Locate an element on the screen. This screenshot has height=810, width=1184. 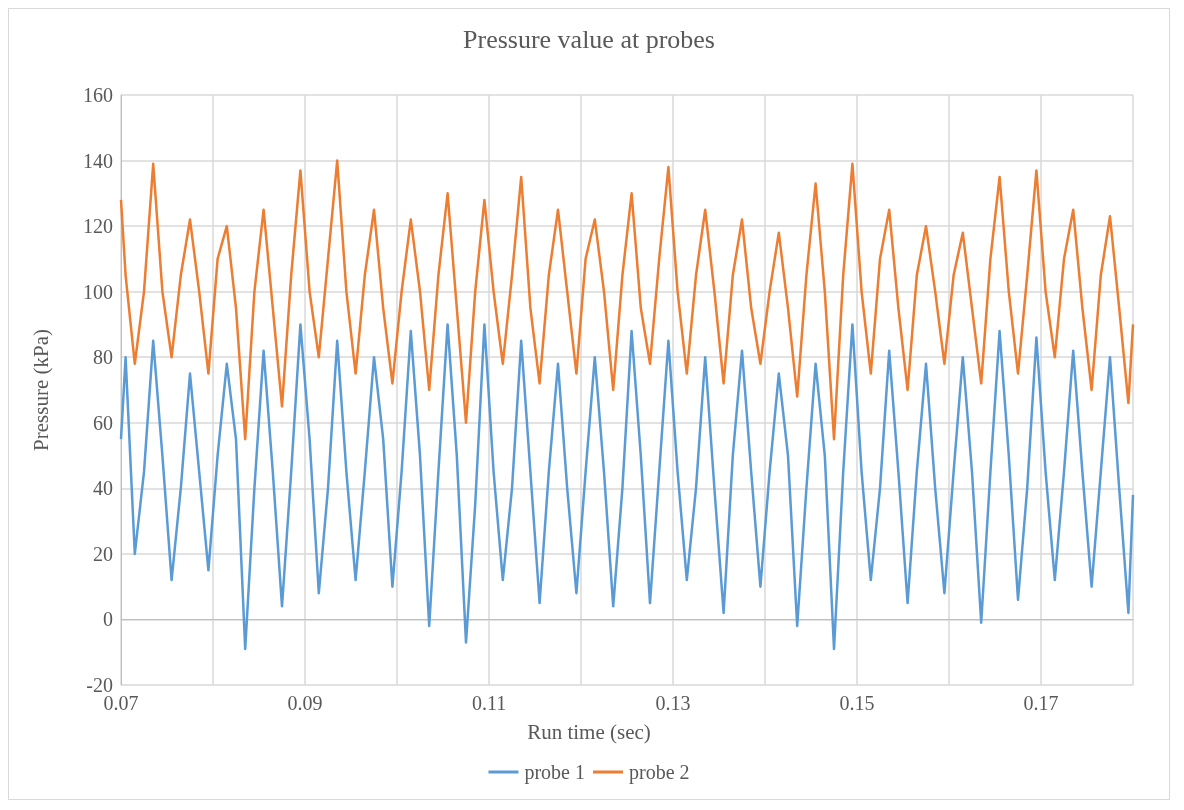
x-tick-label: 0.11 is located at coordinates (489, 703).